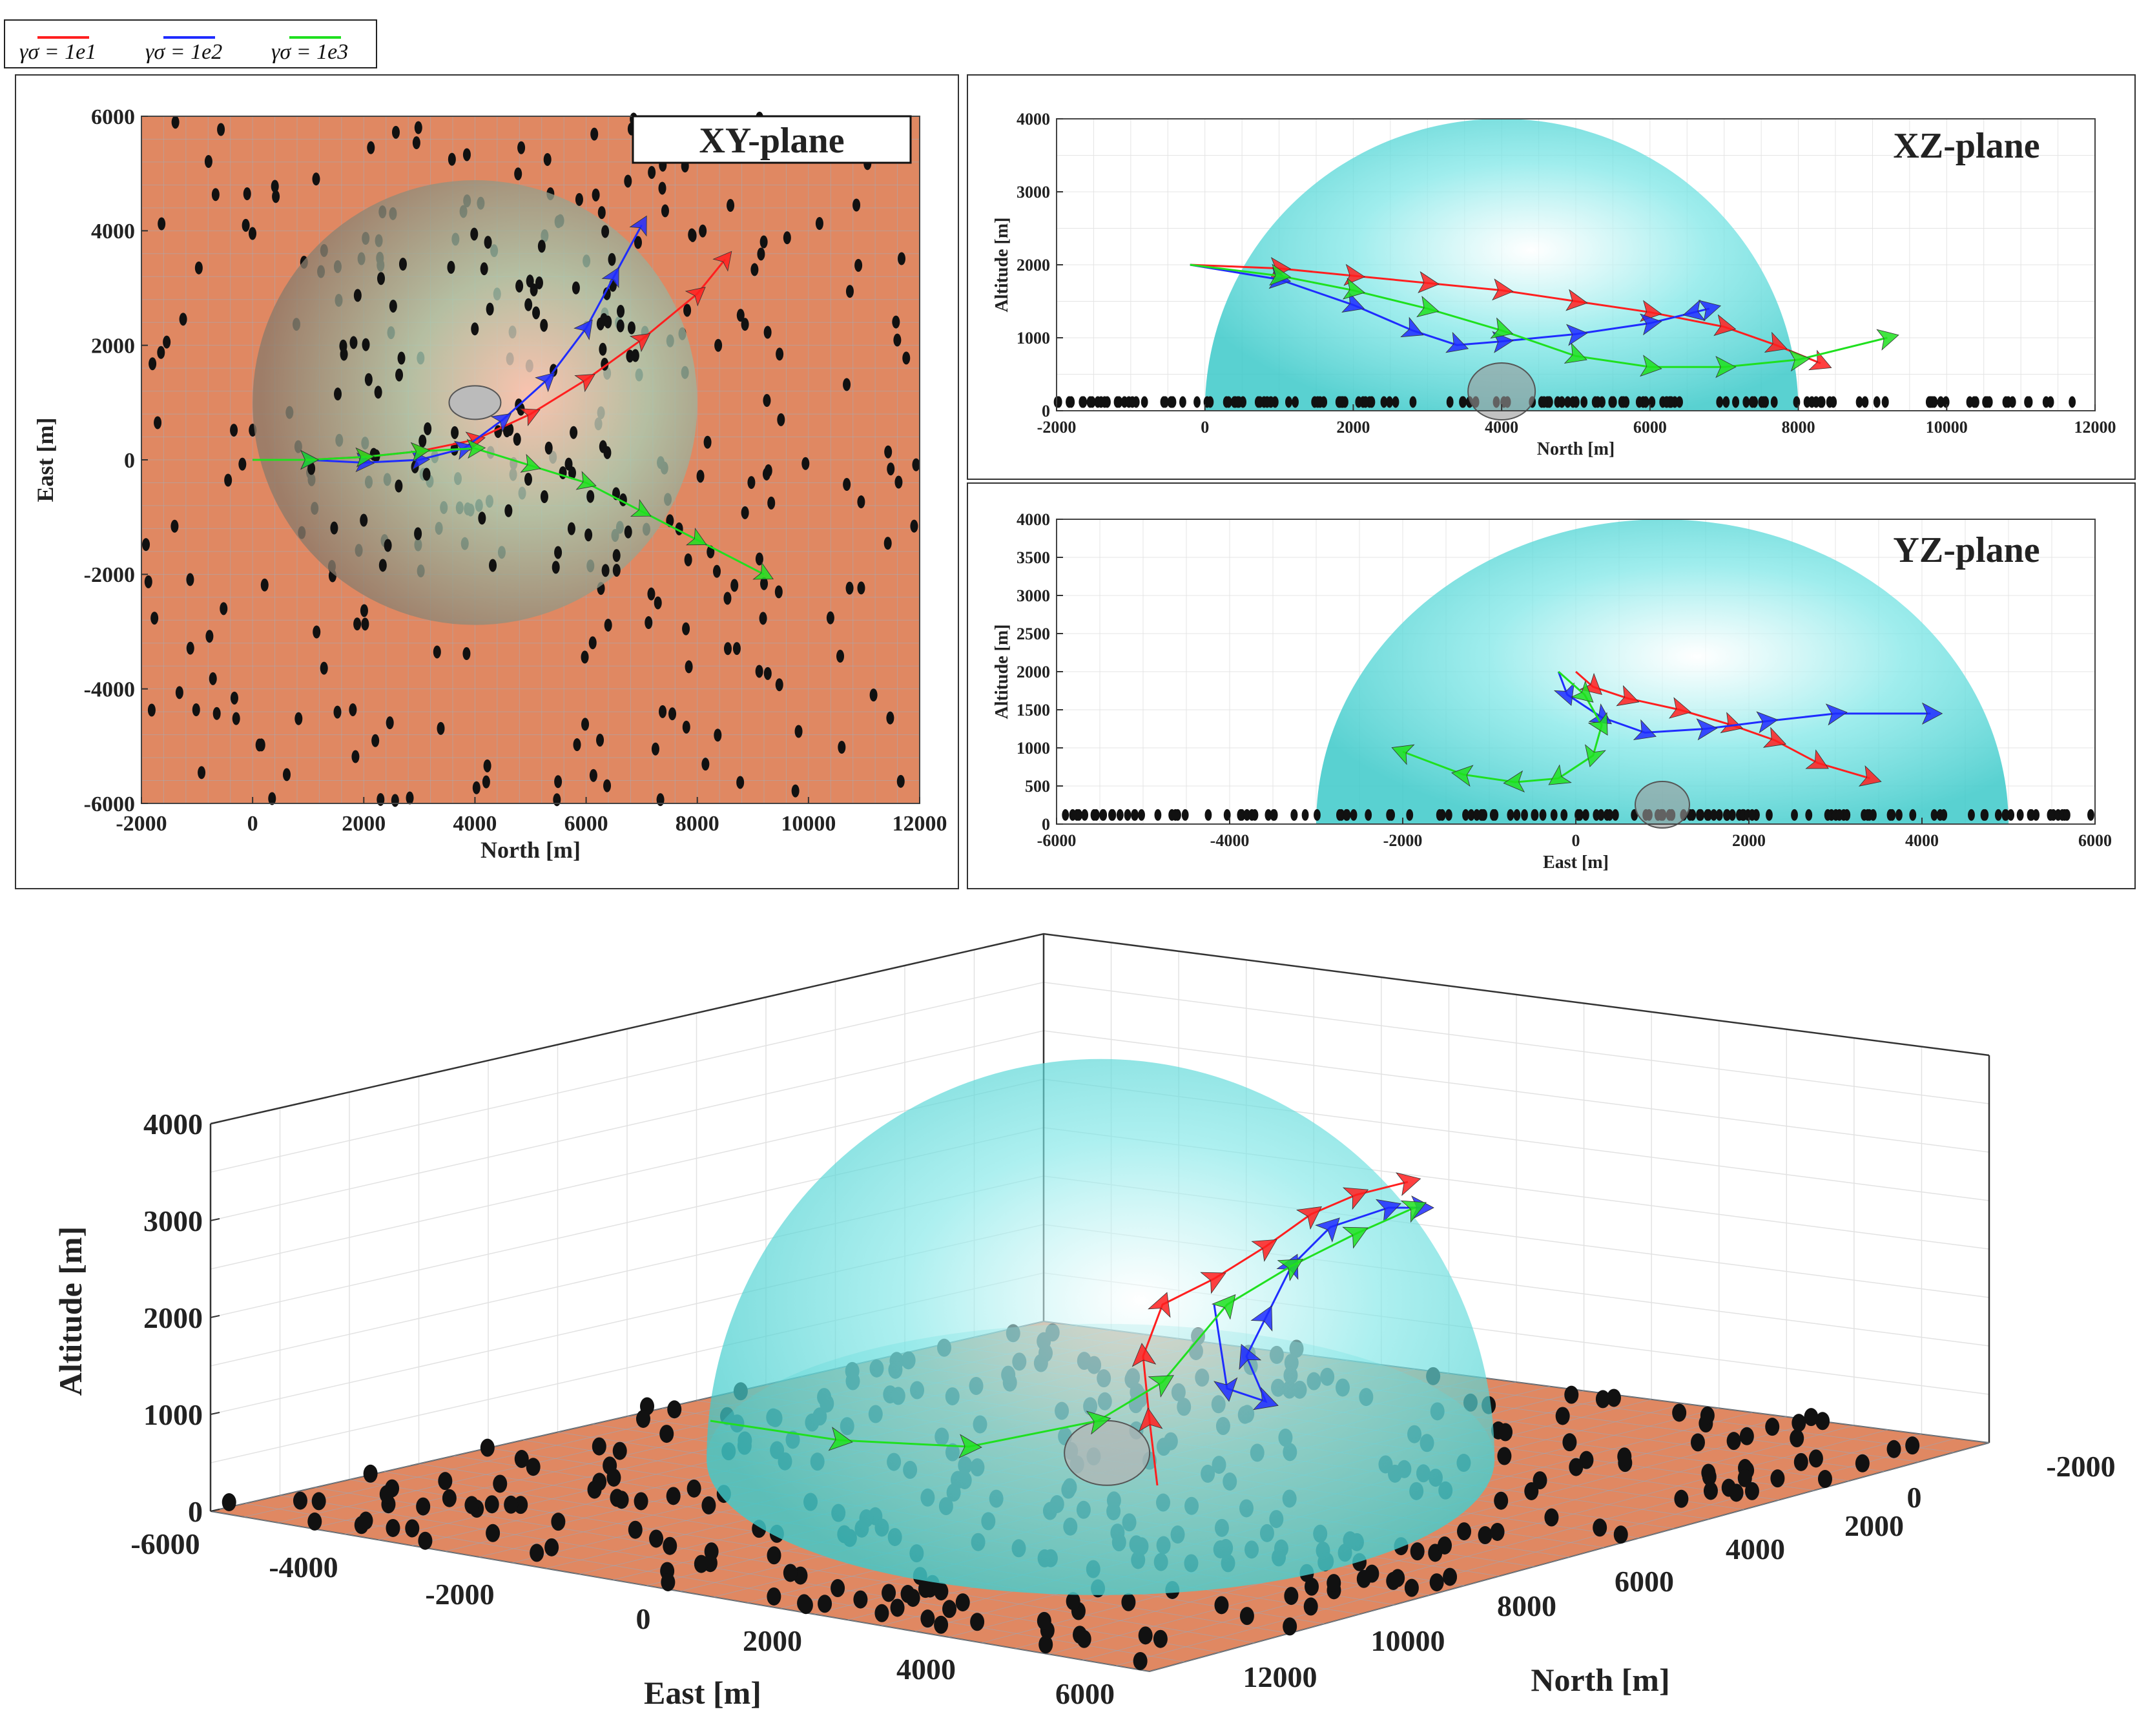  What do you see at coordinates (310, 52) in the screenshot?
I see `legend-label: γσ = 1e3` at bounding box center [310, 52].